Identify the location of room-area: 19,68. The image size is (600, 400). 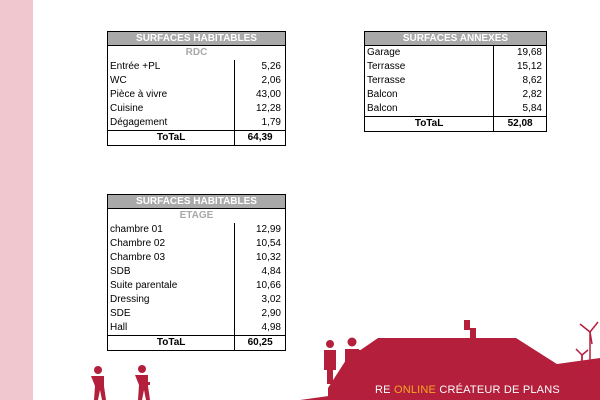
(520, 52).